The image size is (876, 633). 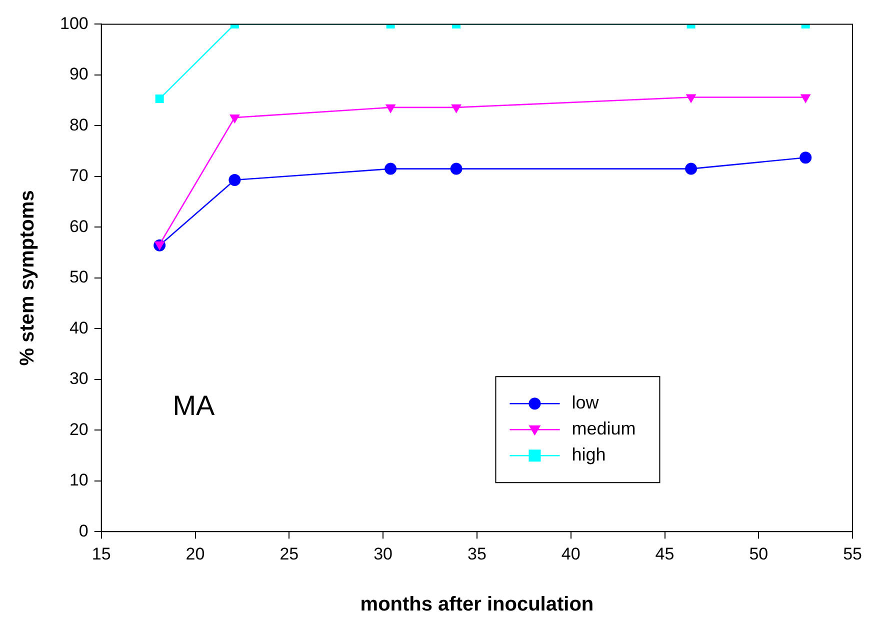 I want to click on annotation: MA, so click(x=194, y=406).